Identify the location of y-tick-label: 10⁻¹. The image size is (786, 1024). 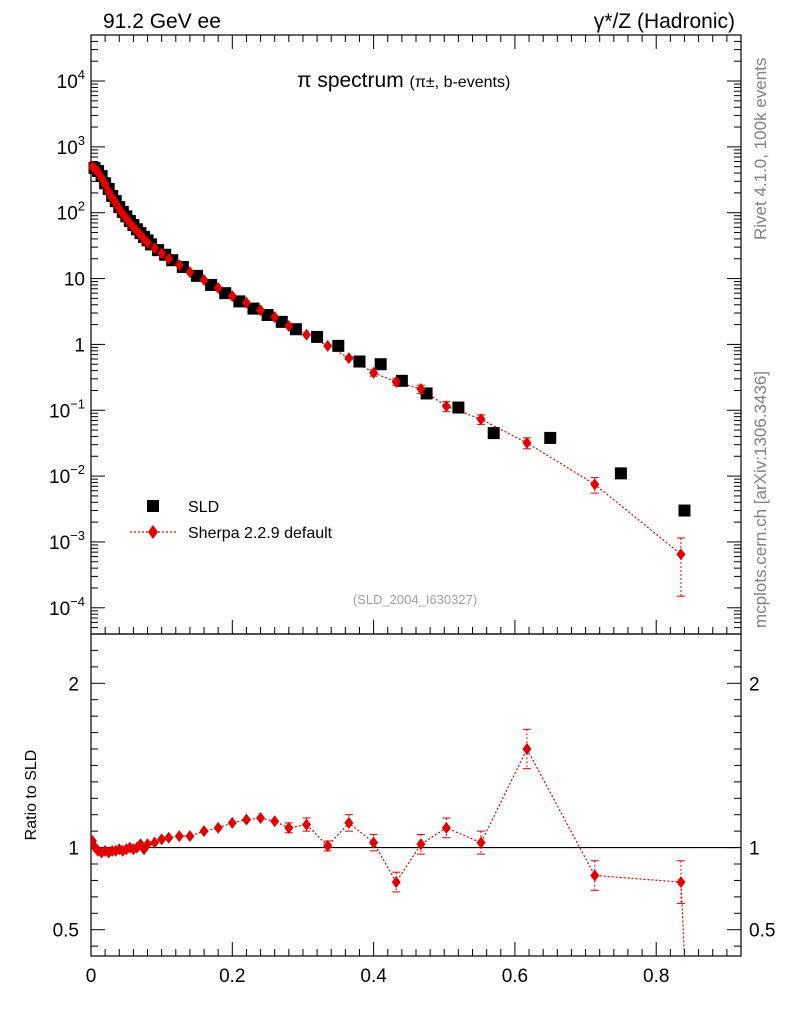
(67, 409).